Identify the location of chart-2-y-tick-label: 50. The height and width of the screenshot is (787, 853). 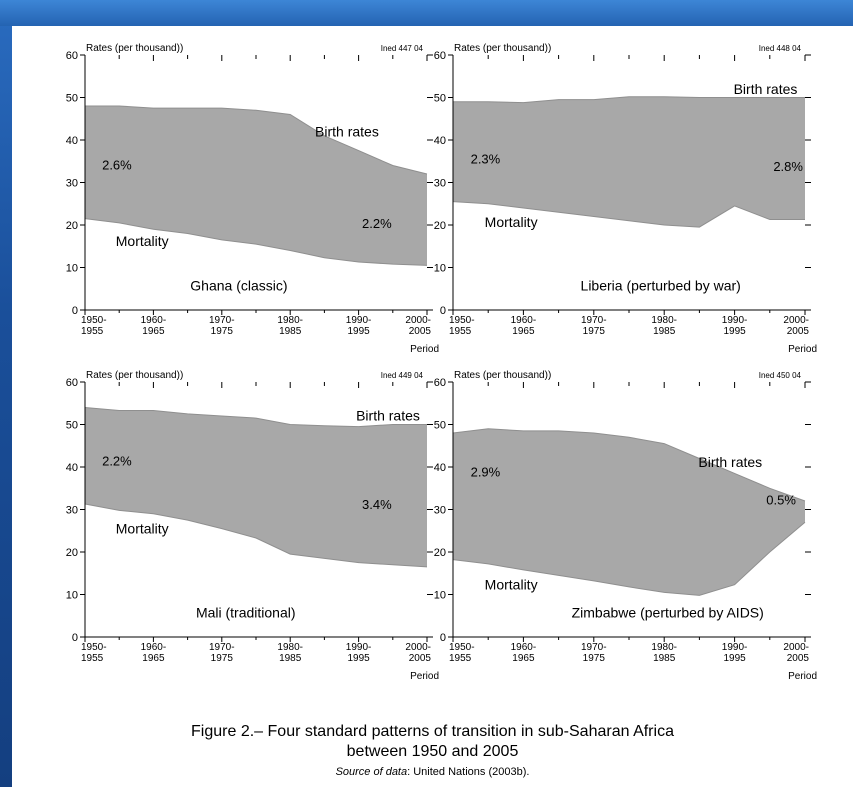
(440, 99).